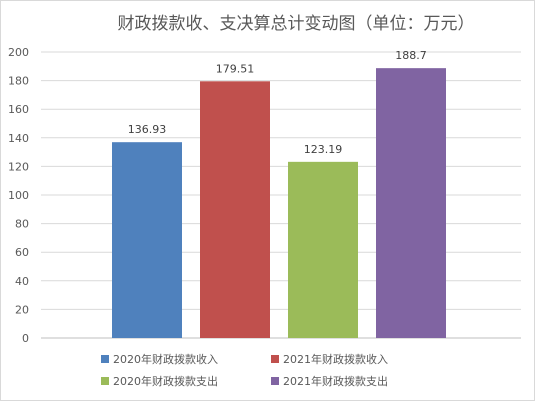 This screenshot has width=535, height=402. I want to click on y-tick-label: 100, so click(18, 195).